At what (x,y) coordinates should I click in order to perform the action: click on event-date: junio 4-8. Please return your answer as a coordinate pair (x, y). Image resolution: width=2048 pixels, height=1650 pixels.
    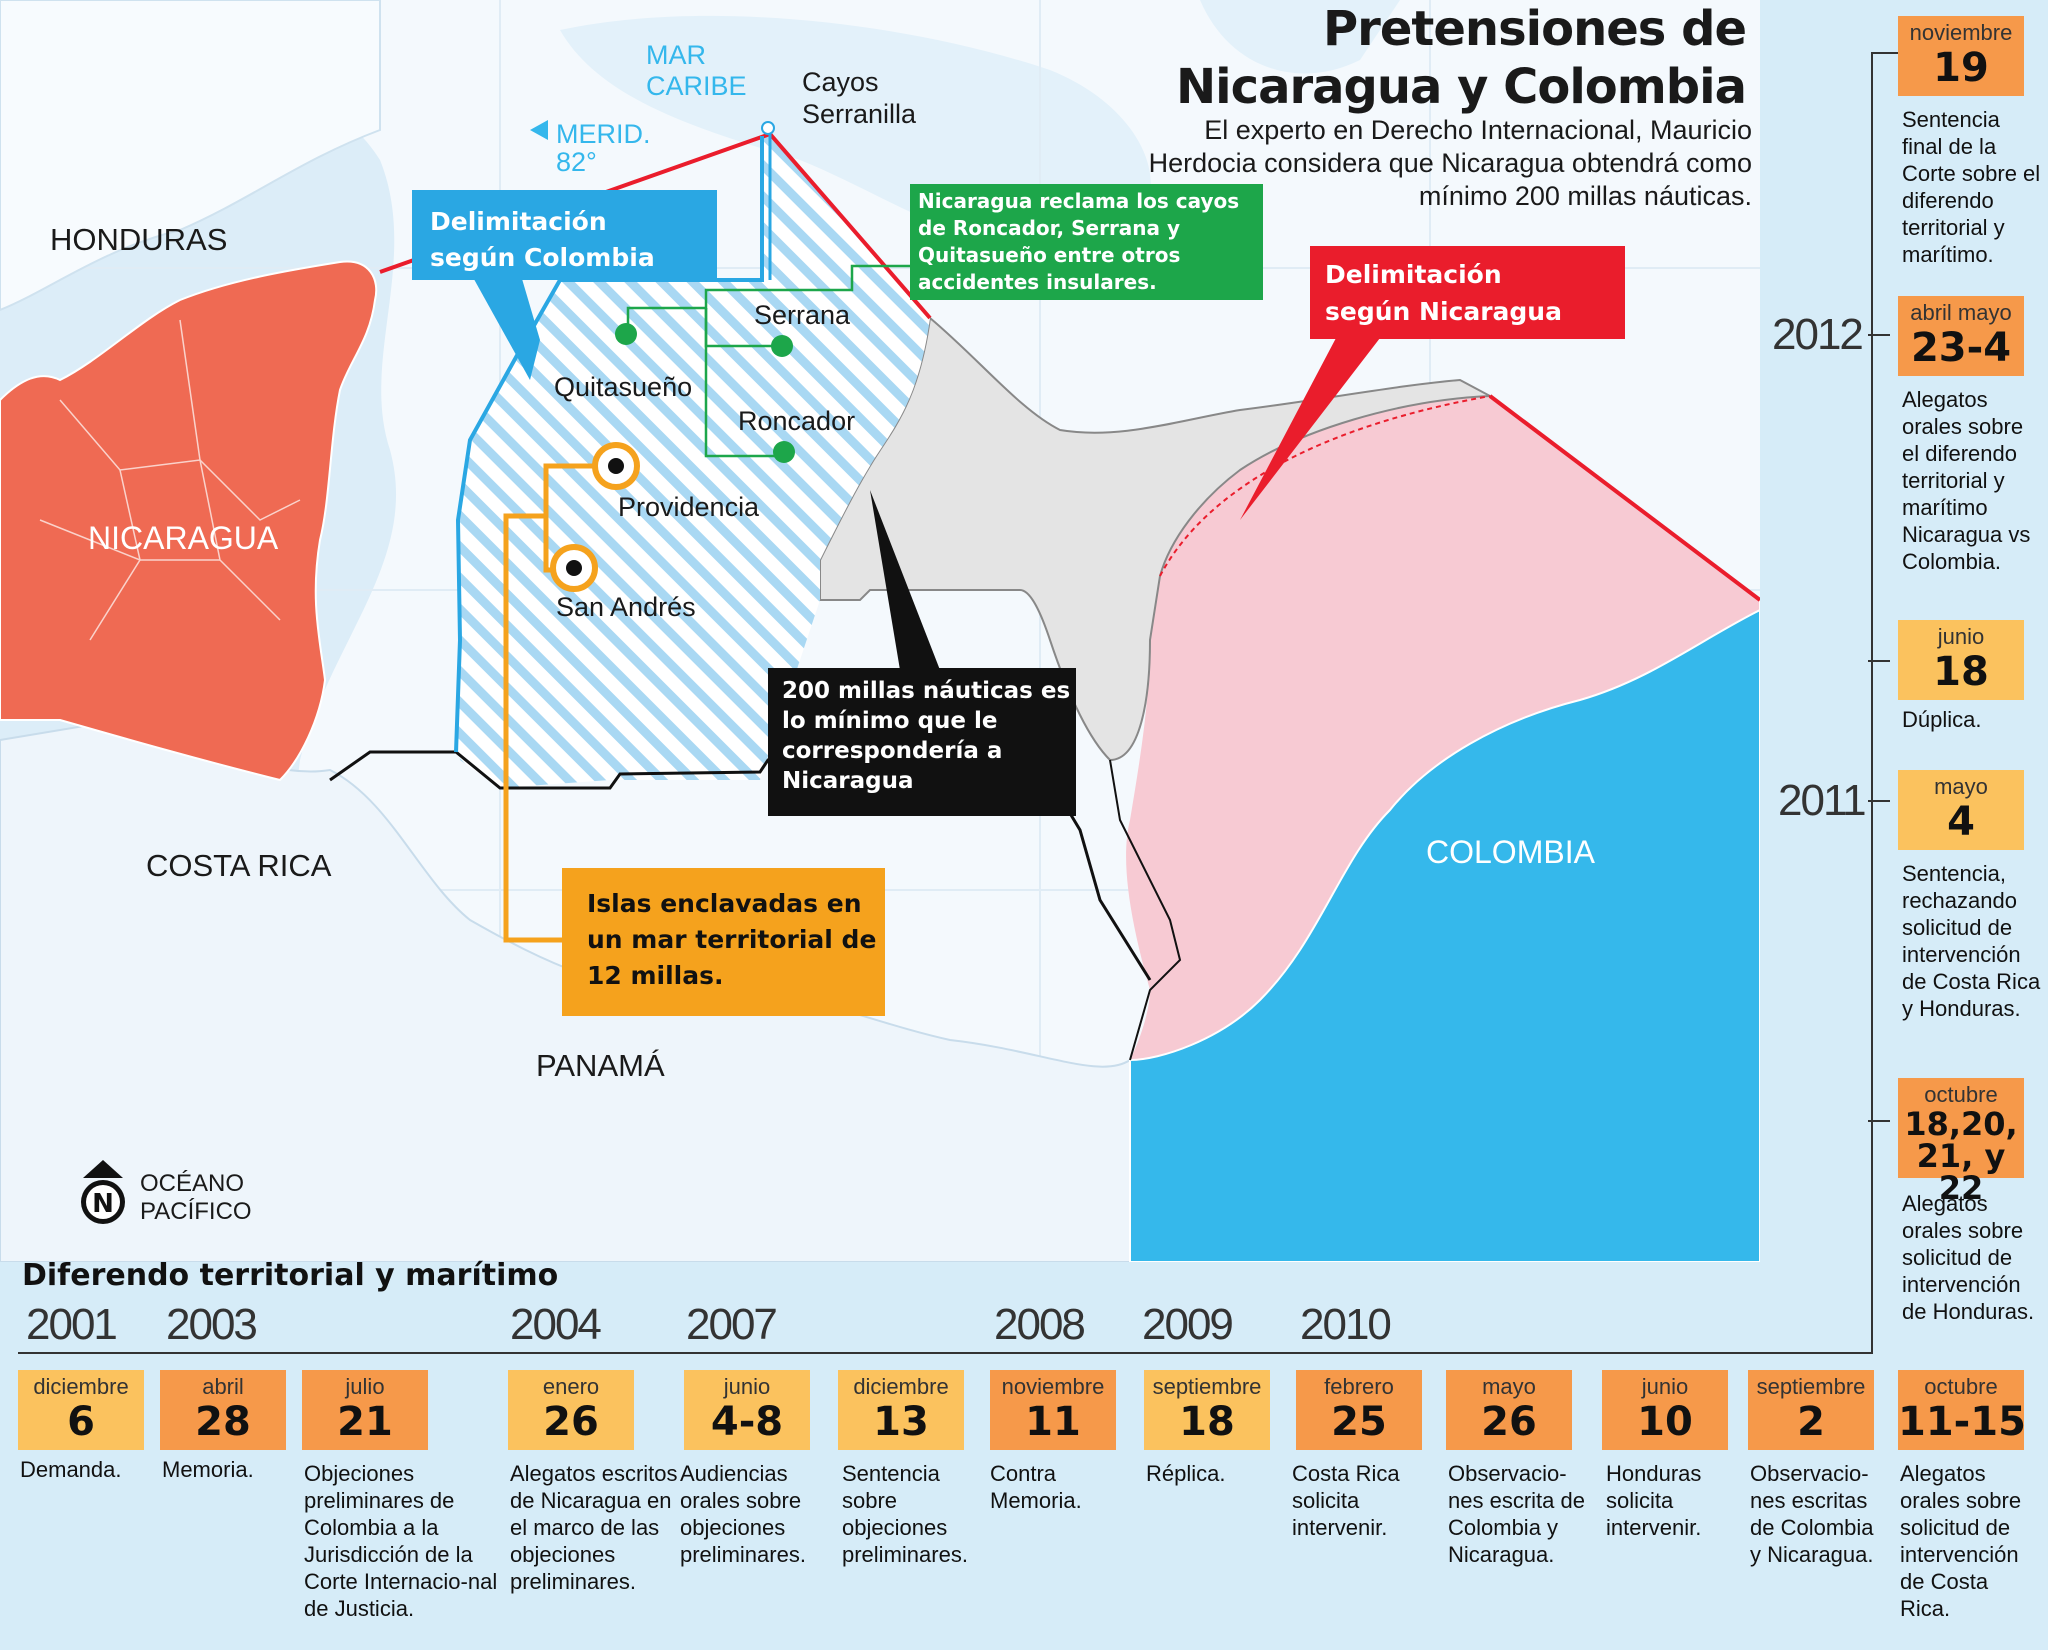
    Looking at the image, I should click on (747, 1410).